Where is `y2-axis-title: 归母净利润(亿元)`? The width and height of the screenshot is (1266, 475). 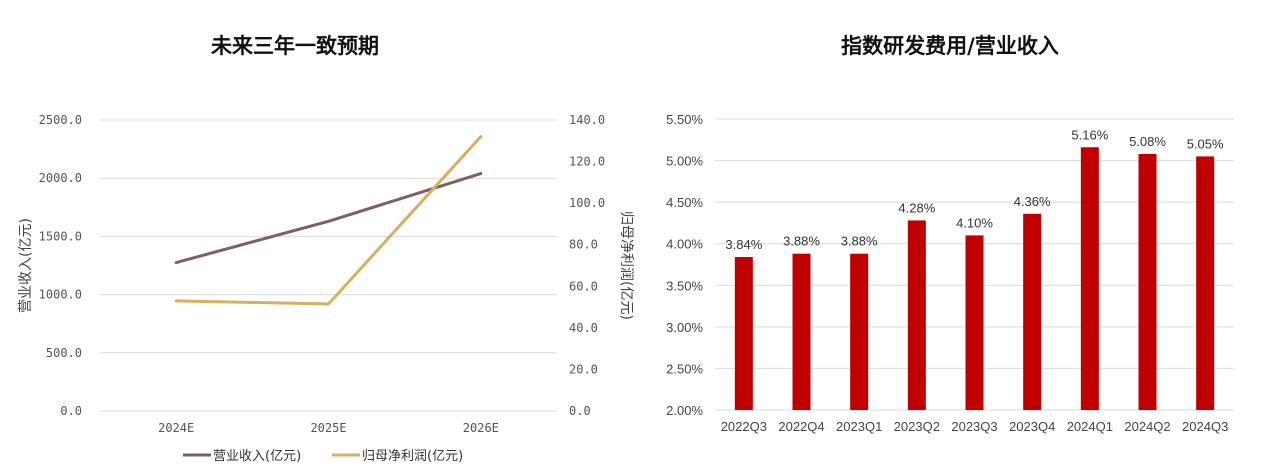
y2-axis-title: 归母净利润(亿元) is located at coordinates (626, 265).